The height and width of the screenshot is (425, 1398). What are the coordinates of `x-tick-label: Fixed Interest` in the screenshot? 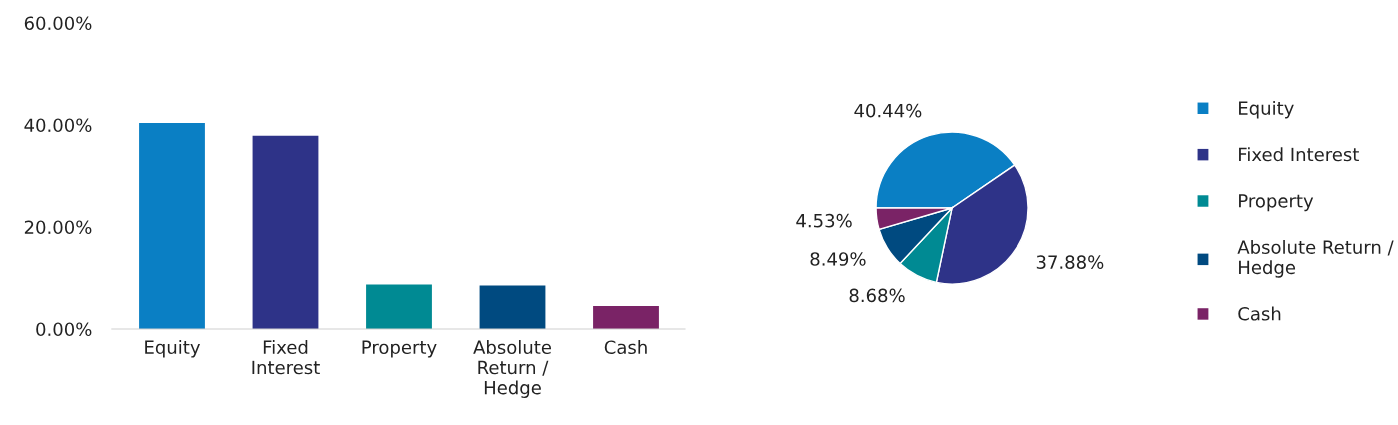 It's located at (286, 357).